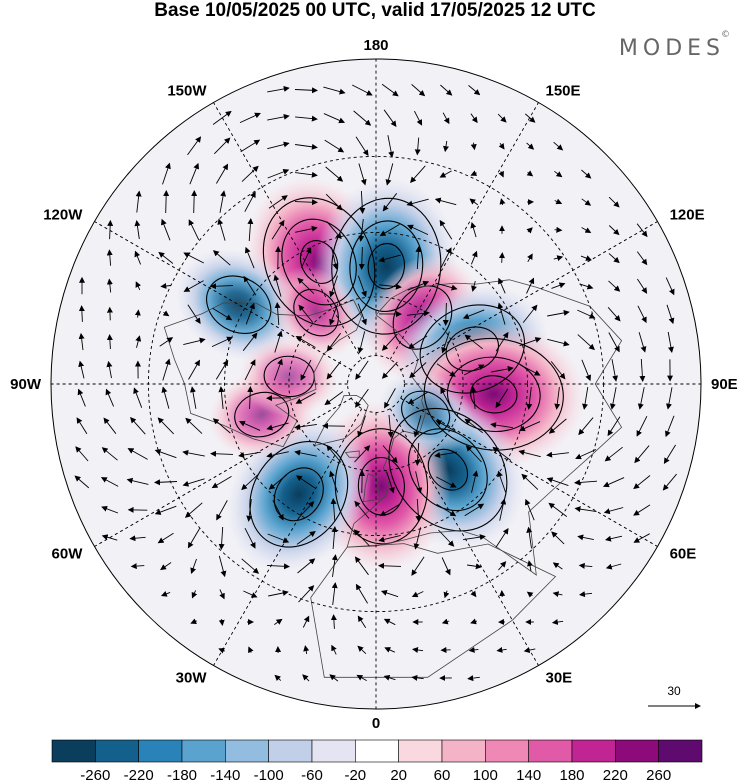  Describe the element at coordinates (571, 775) in the screenshot. I see `colorbar-tick-label: 180` at that location.